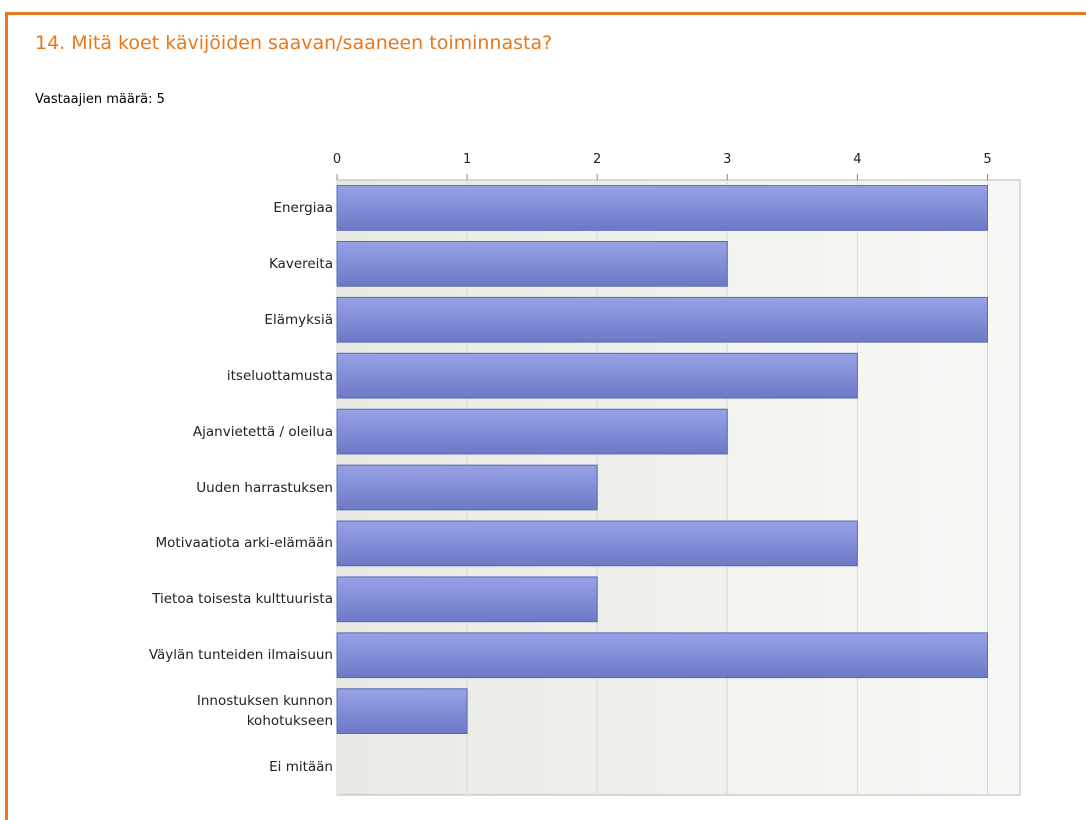  I want to click on x-tick-label: 4, so click(857, 159).